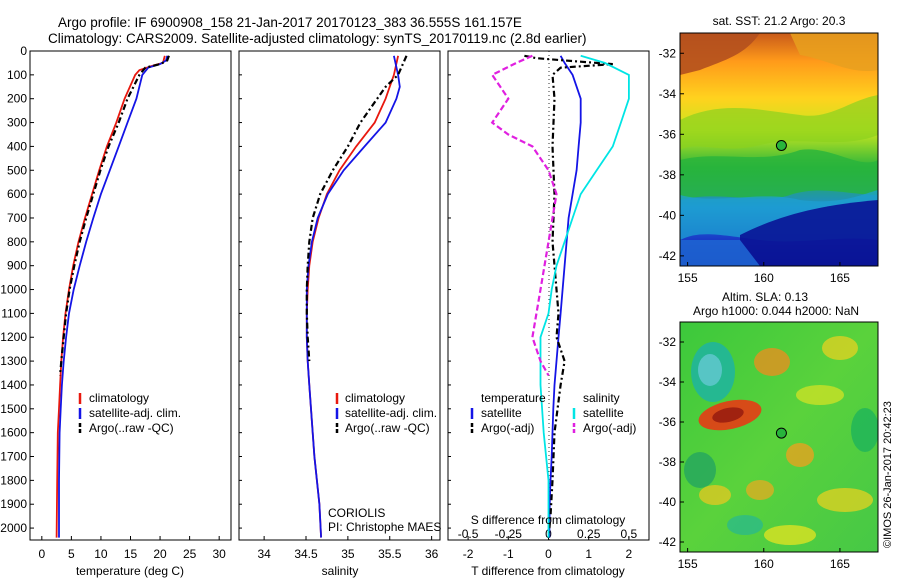 The image size is (900, 580). What do you see at coordinates (71, 554) in the screenshot?
I see `x-tick-label: 5` at bounding box center [71, 554].